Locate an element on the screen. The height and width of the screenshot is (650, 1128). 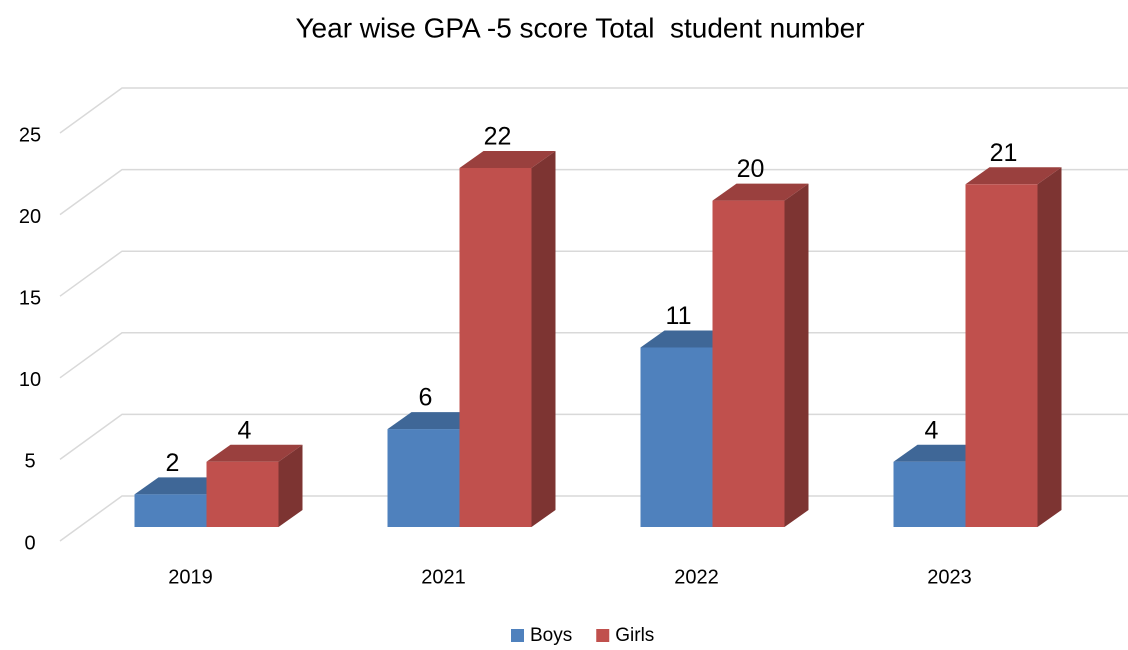
value-label: 21 is located at coordinates (1004, 153).